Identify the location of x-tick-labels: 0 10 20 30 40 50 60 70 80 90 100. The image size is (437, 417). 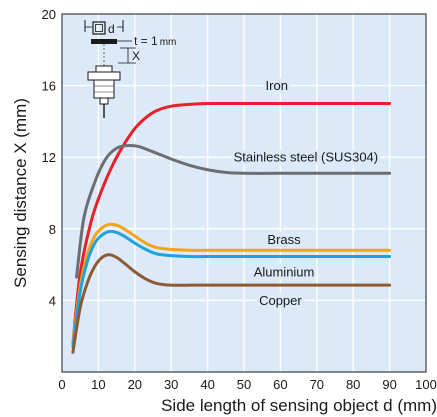
(247, 384).